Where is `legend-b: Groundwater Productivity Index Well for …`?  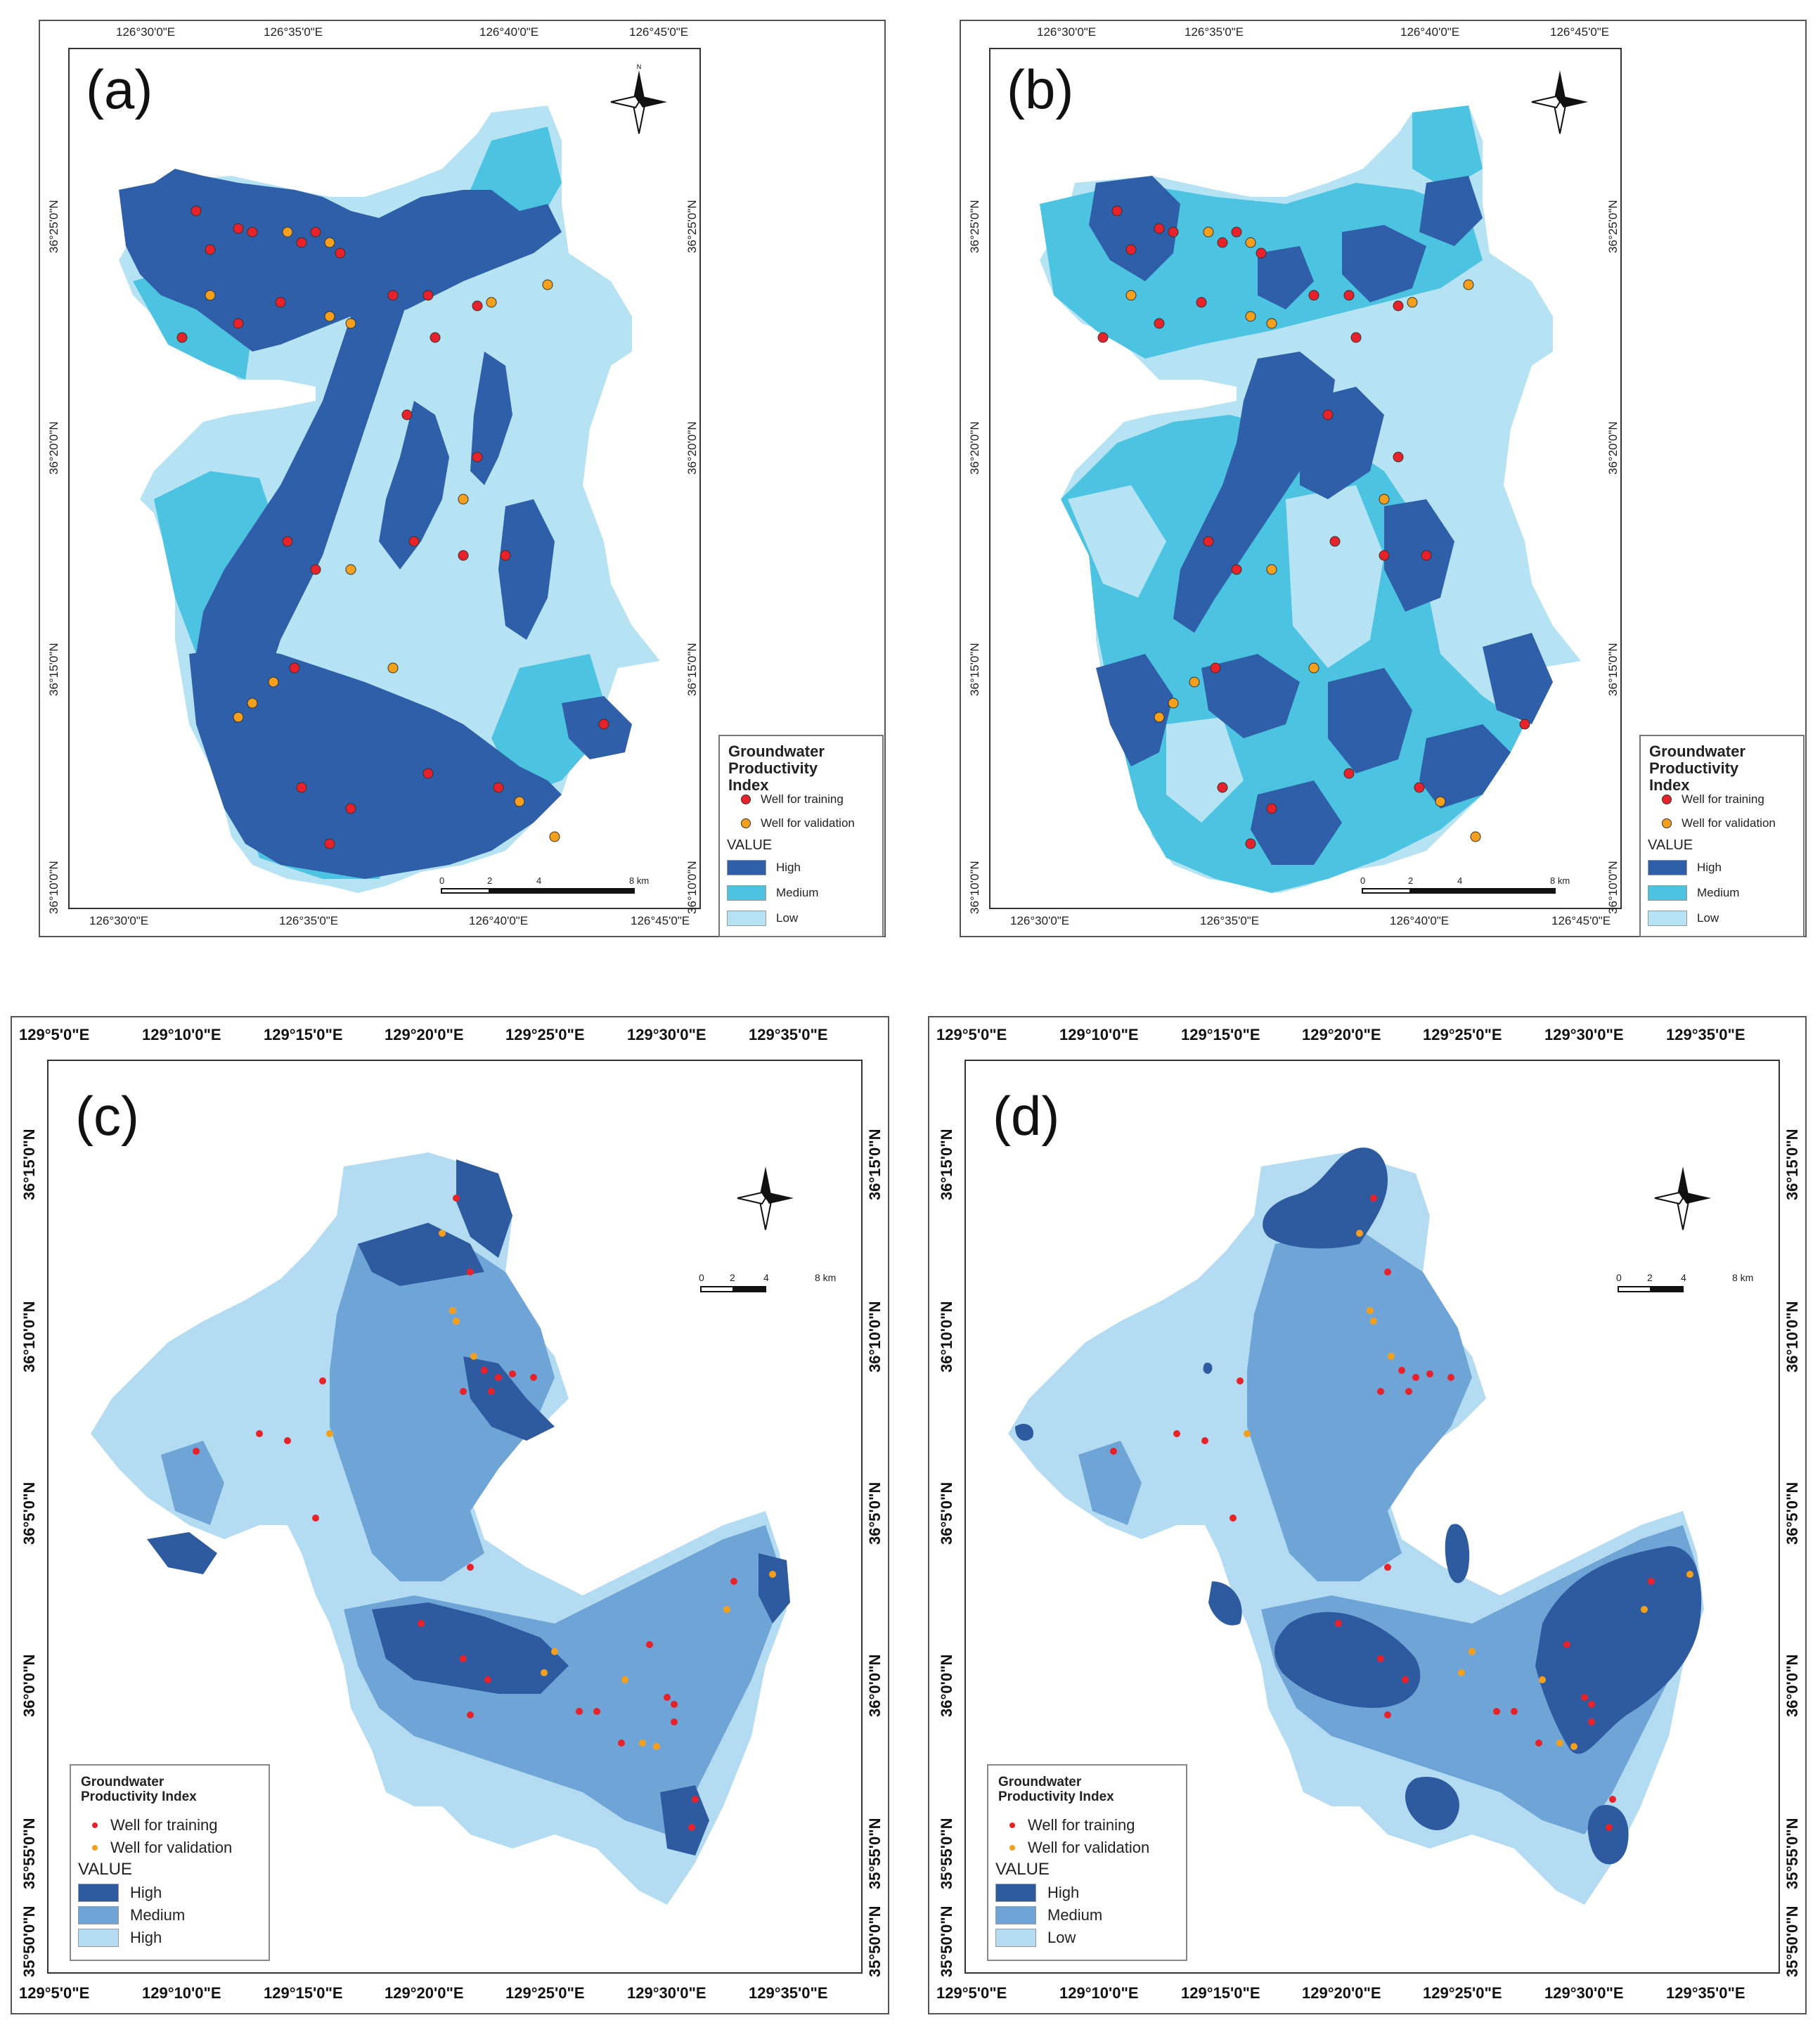 legend-b: Groundwater Productivity Index Well for … is located at coordinates (1722, 836).